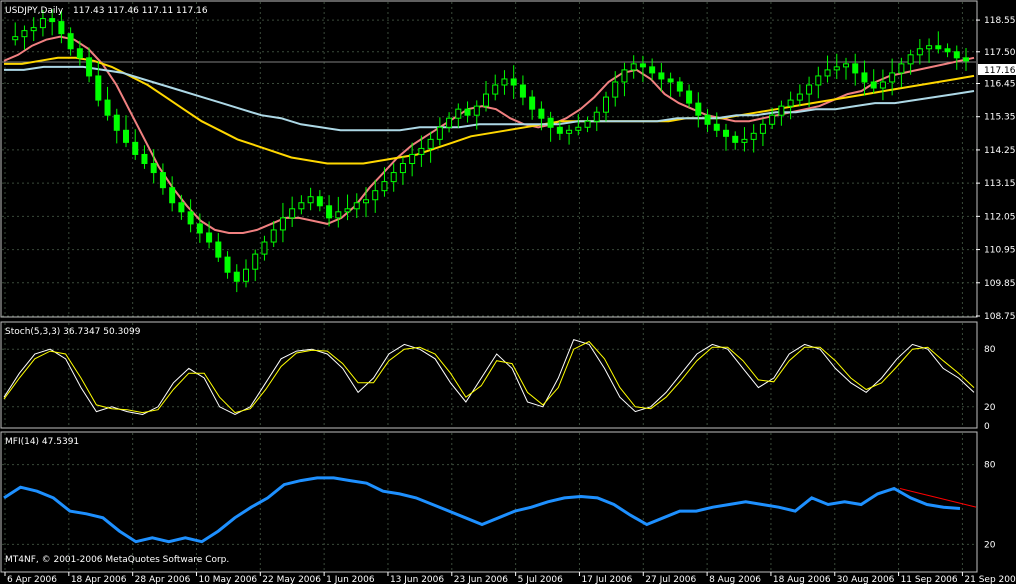 The image size is (1016, 584). Describe the element at coordinates (350, 579) in the screenshot. I see `time-tick-label: 1 Jun 2006` at that location.